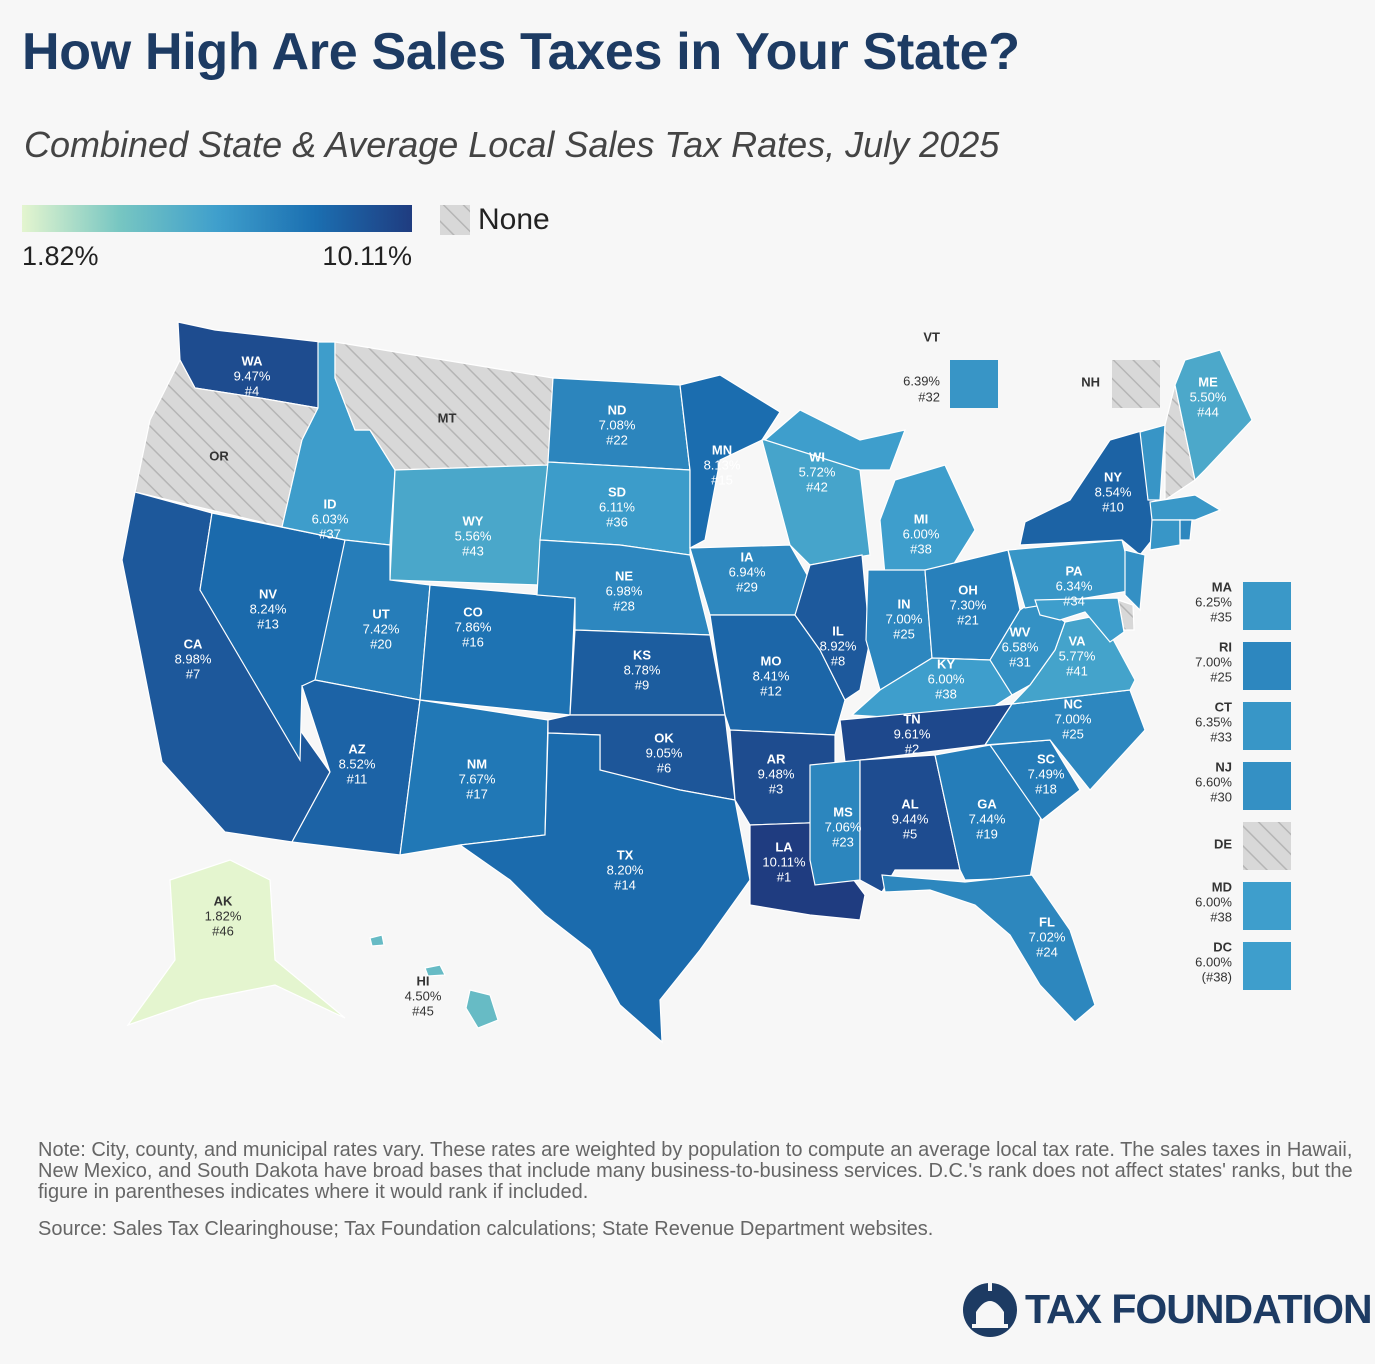 The width and height of the screenshot is (1375, 1364). What do you see at coordinates (904, 603) in the screenshot?
I see `state-abbr: IN` at bounding box center [904, 603].